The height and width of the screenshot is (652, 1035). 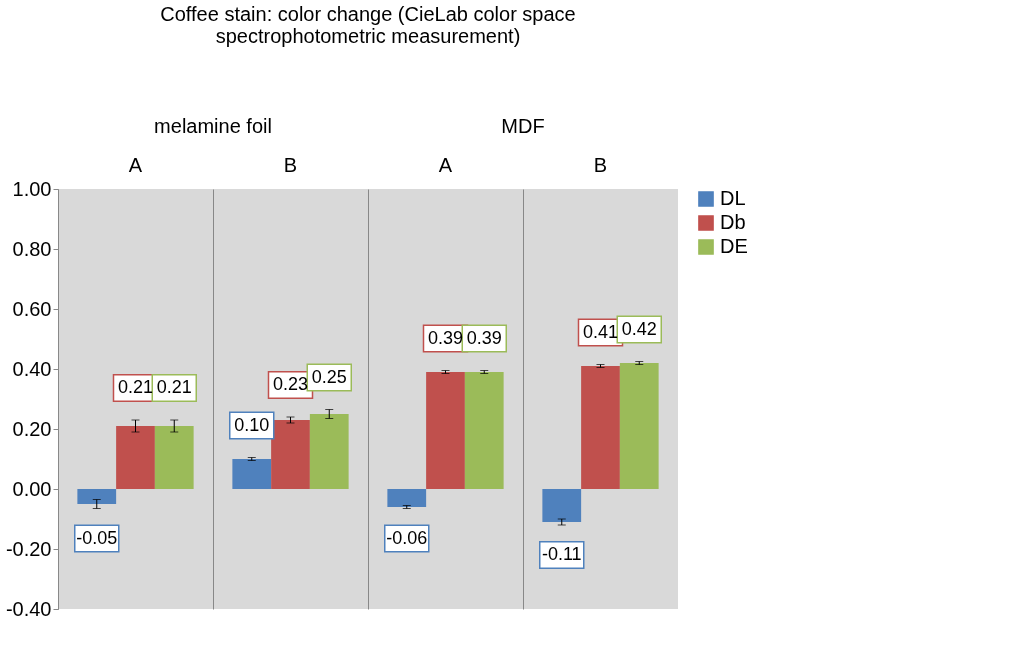 I want to click on data-label: -0.05, so click(x=97, y=537).